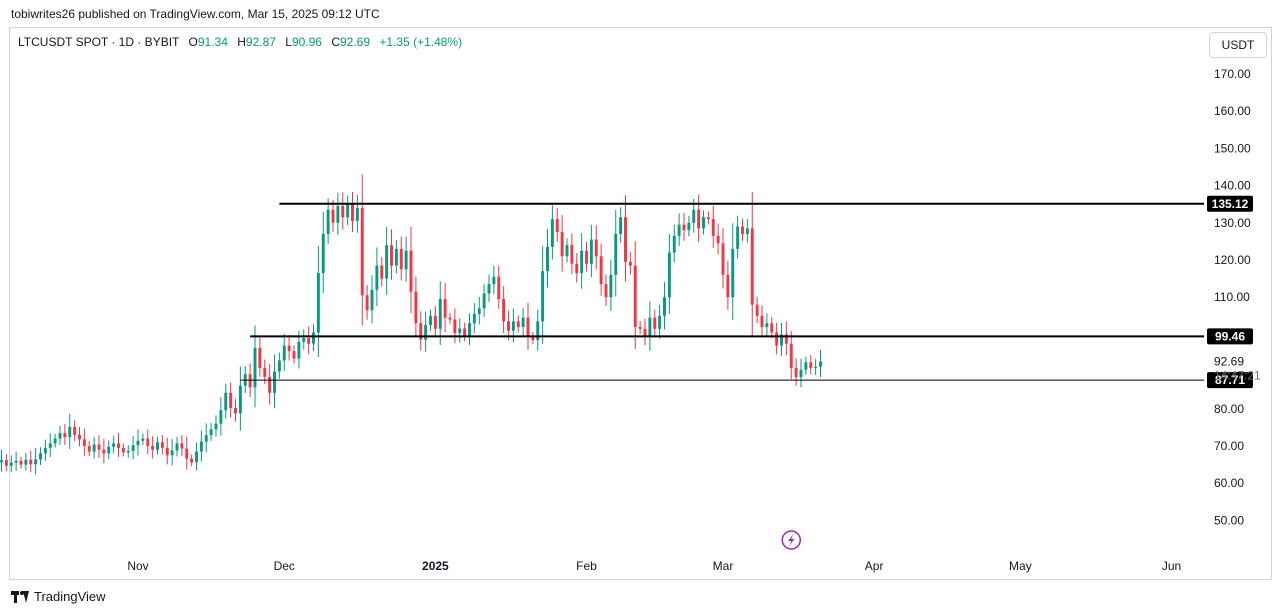 Image resolution: width=1281 pixels, height=615 pixels. I want to click on y-tick-label: 110.00, so click(1232, 297).